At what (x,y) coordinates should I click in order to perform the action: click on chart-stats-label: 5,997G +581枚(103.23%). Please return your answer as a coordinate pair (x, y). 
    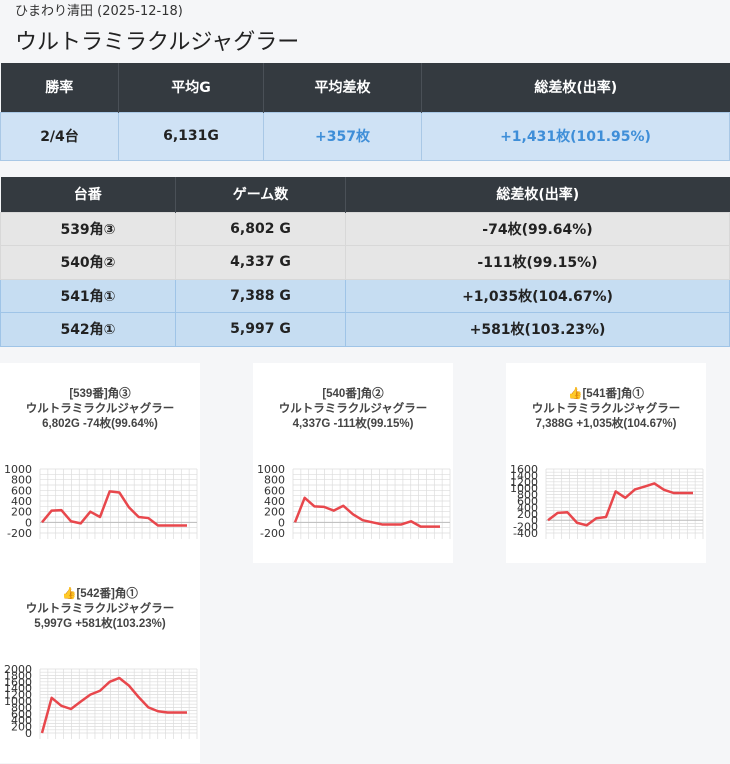
    Looking at the image, I should click on (100, 624).